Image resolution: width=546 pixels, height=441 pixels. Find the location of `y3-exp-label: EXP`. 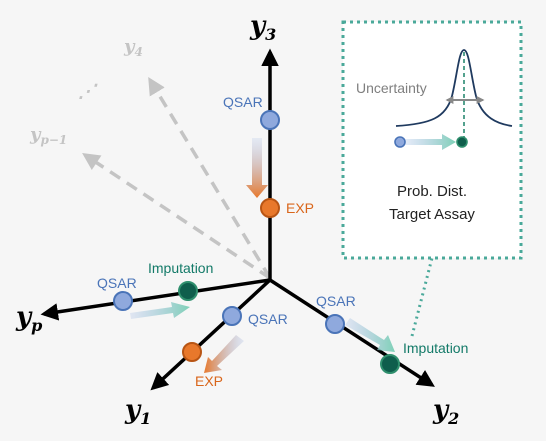

y3-exp-label: EXP is located at coordinates (300, 208).